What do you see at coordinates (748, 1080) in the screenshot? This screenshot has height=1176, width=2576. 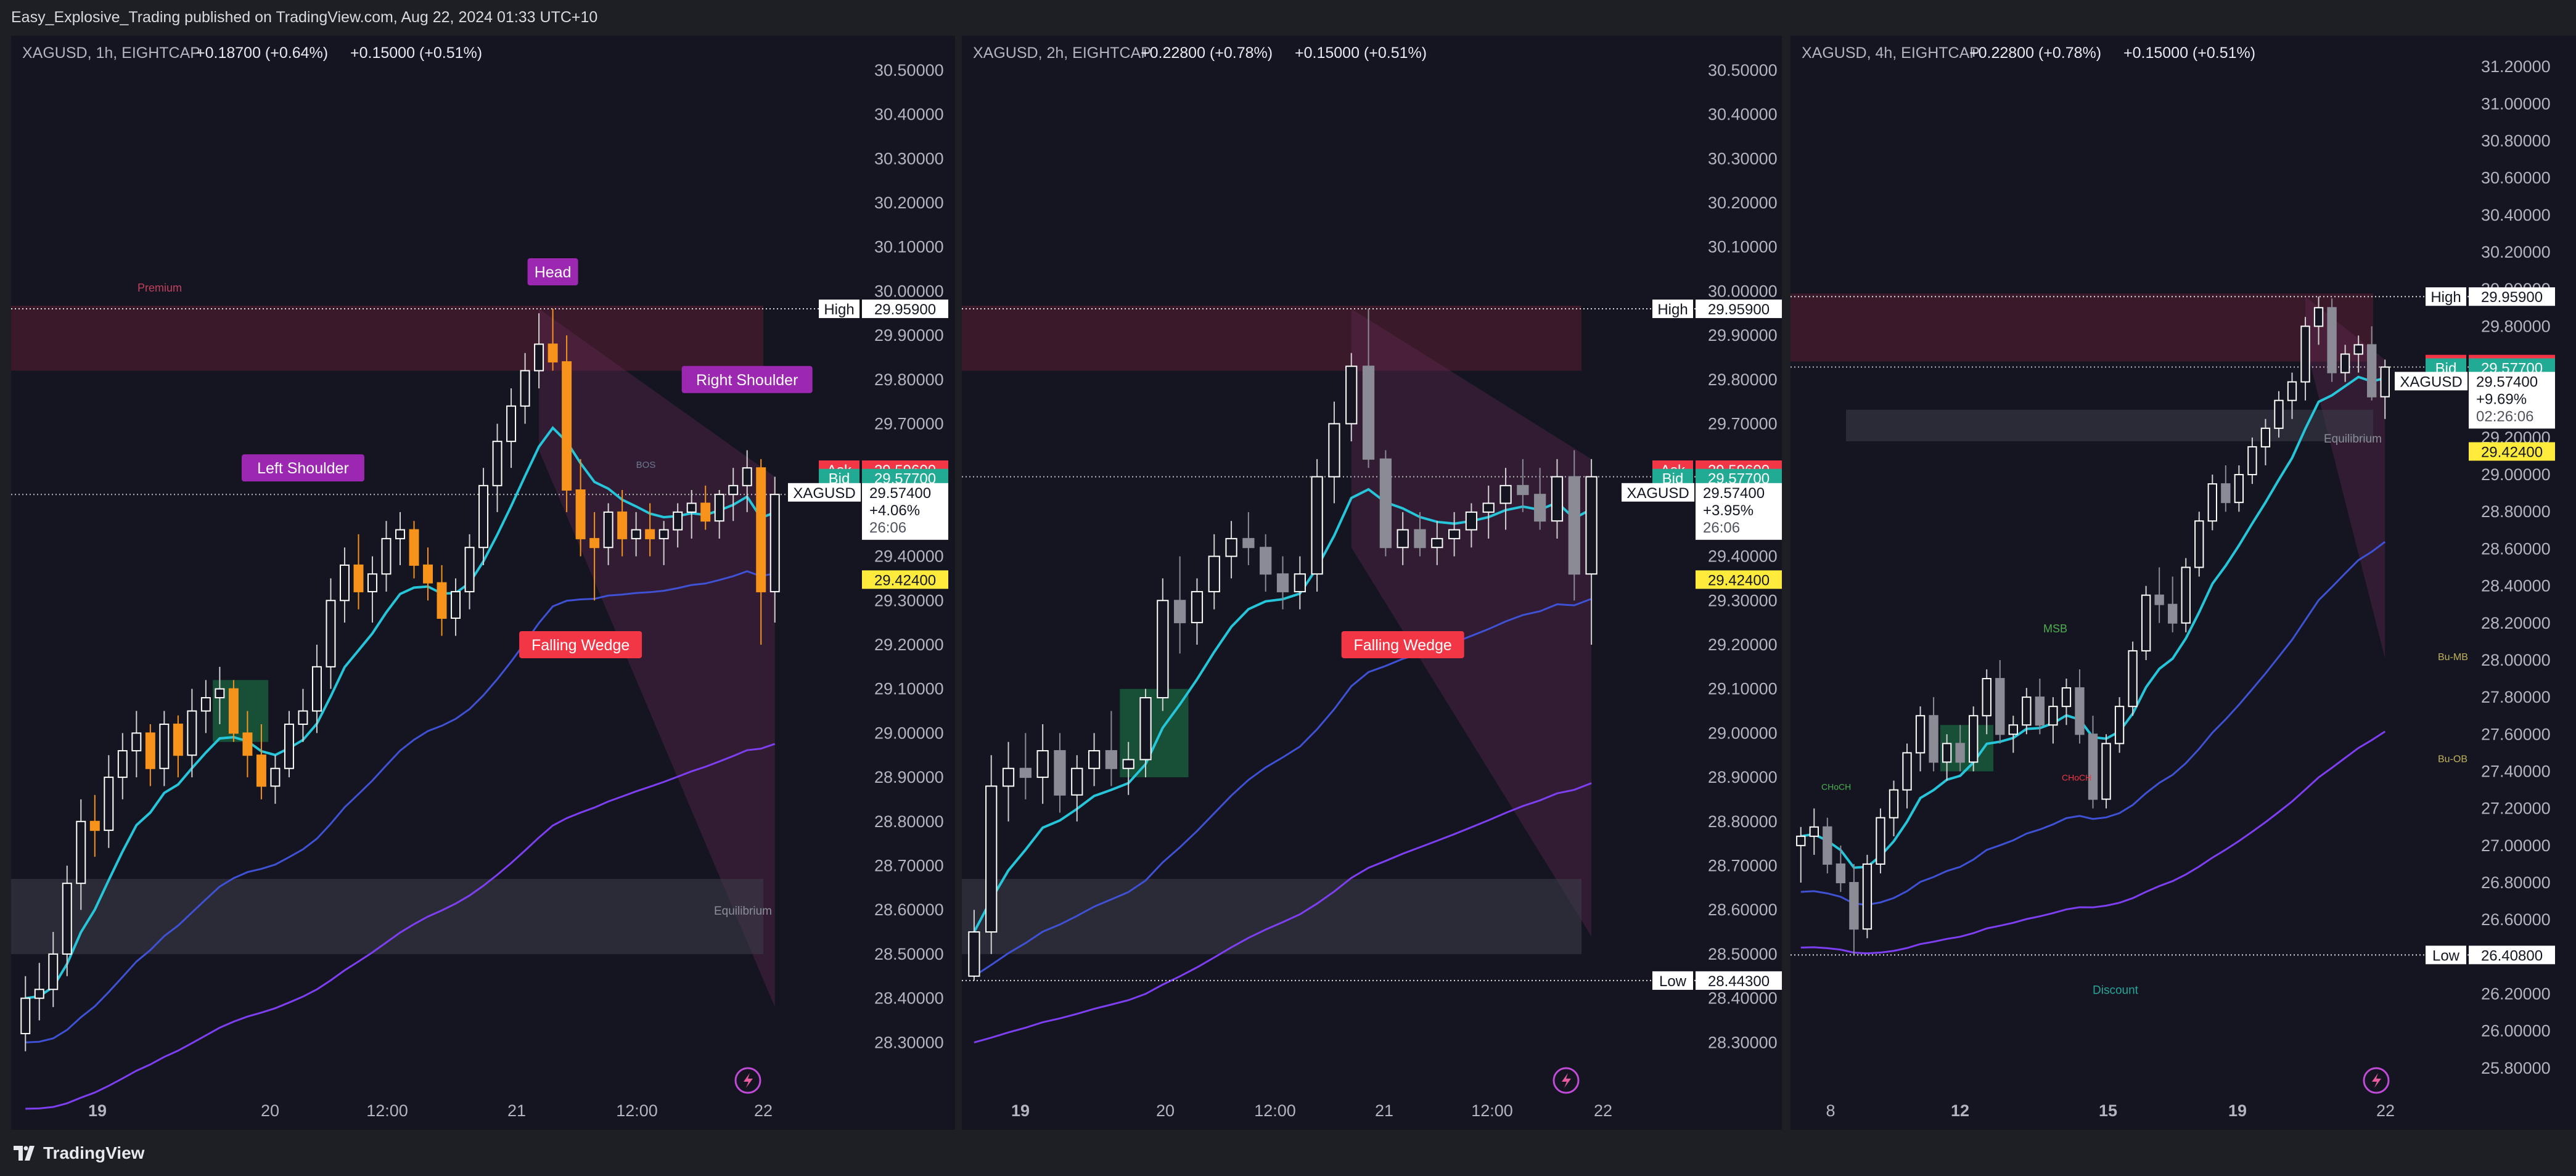 I see `lightning-icon` at bounding box center [748, 1080].